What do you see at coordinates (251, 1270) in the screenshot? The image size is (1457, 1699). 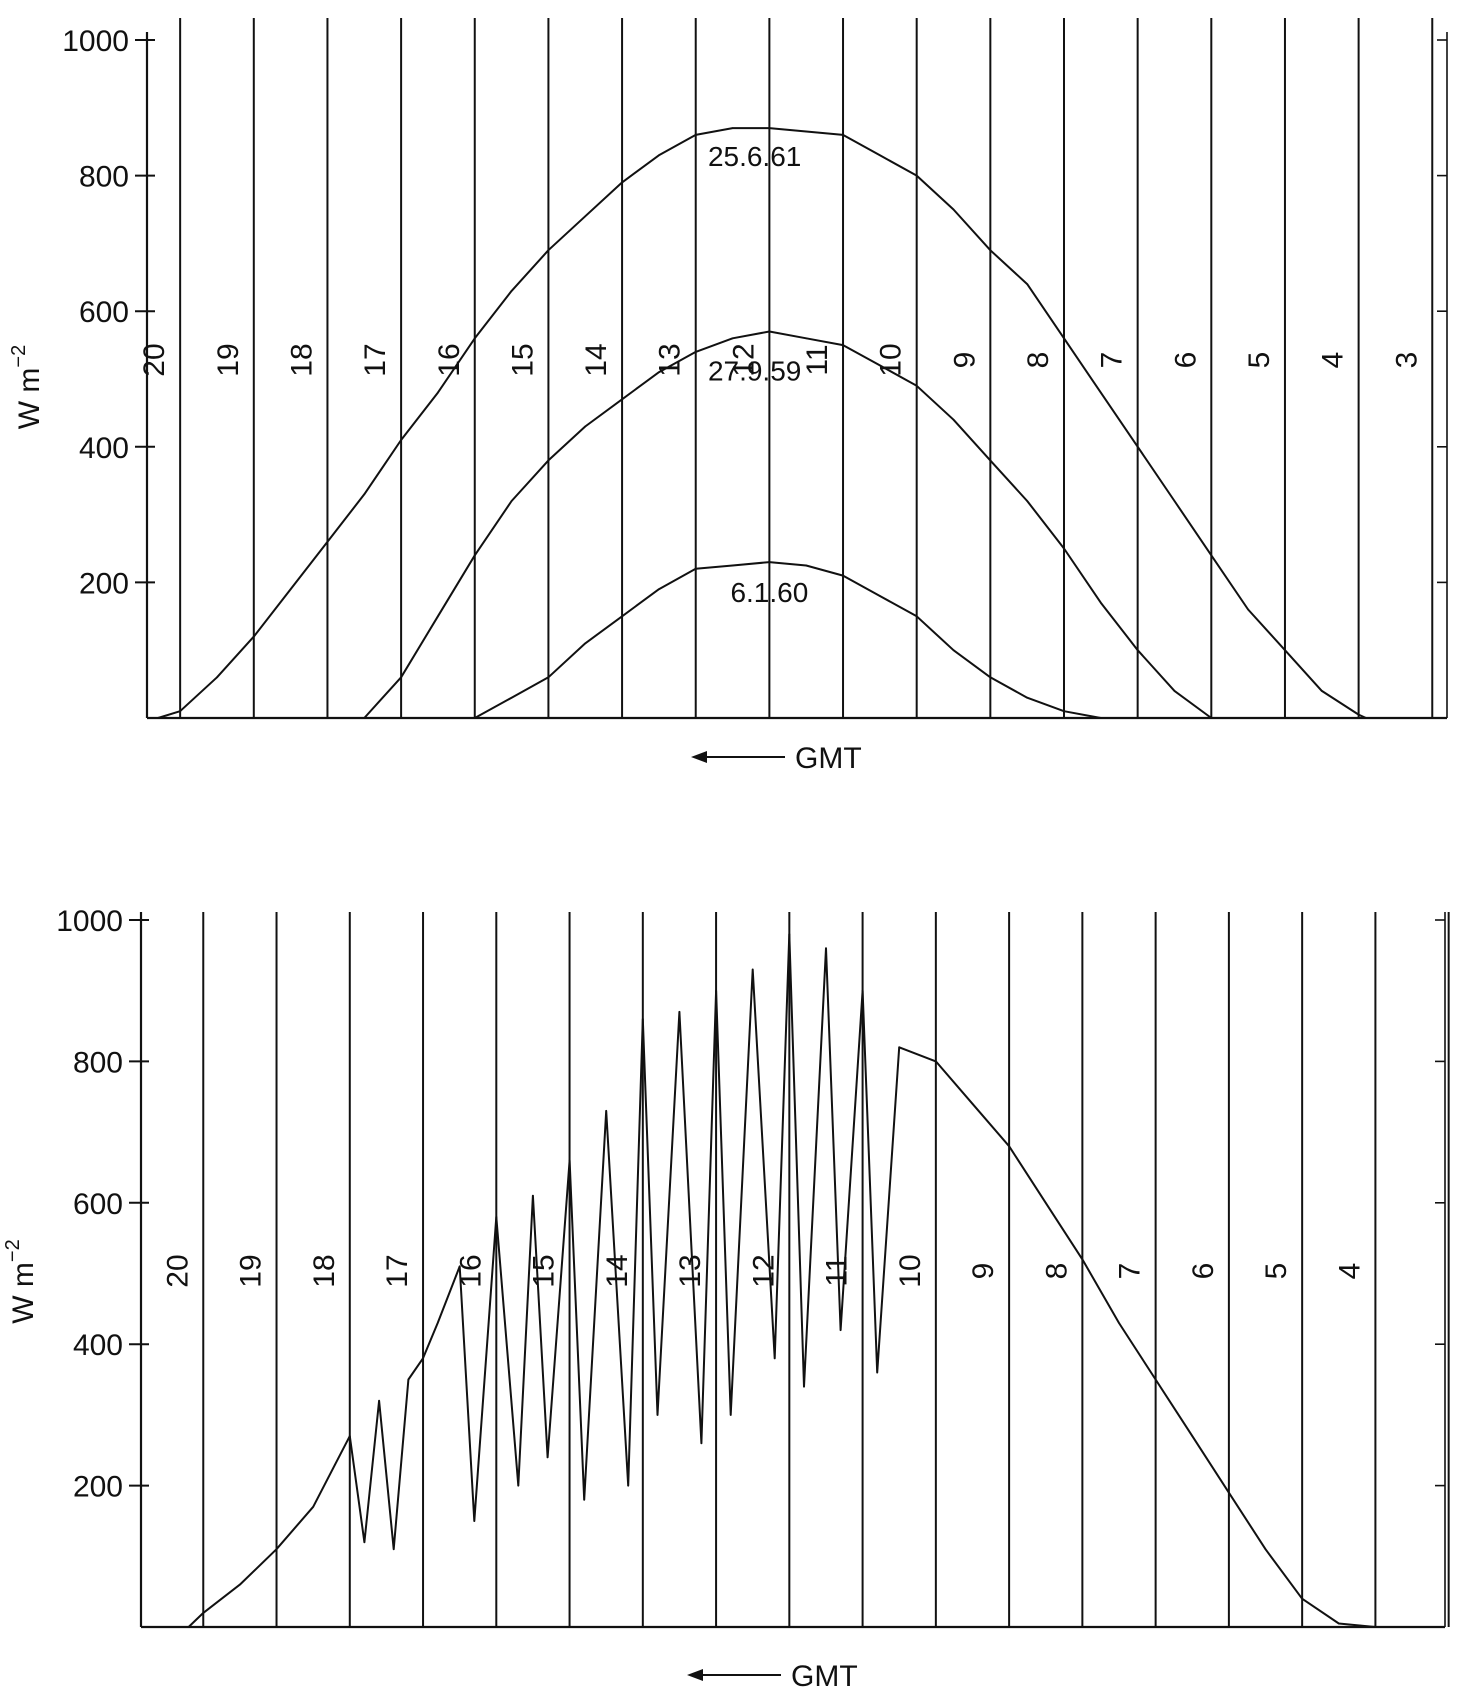 I see `hour-label: 19` at bounding box center [251, 1270].